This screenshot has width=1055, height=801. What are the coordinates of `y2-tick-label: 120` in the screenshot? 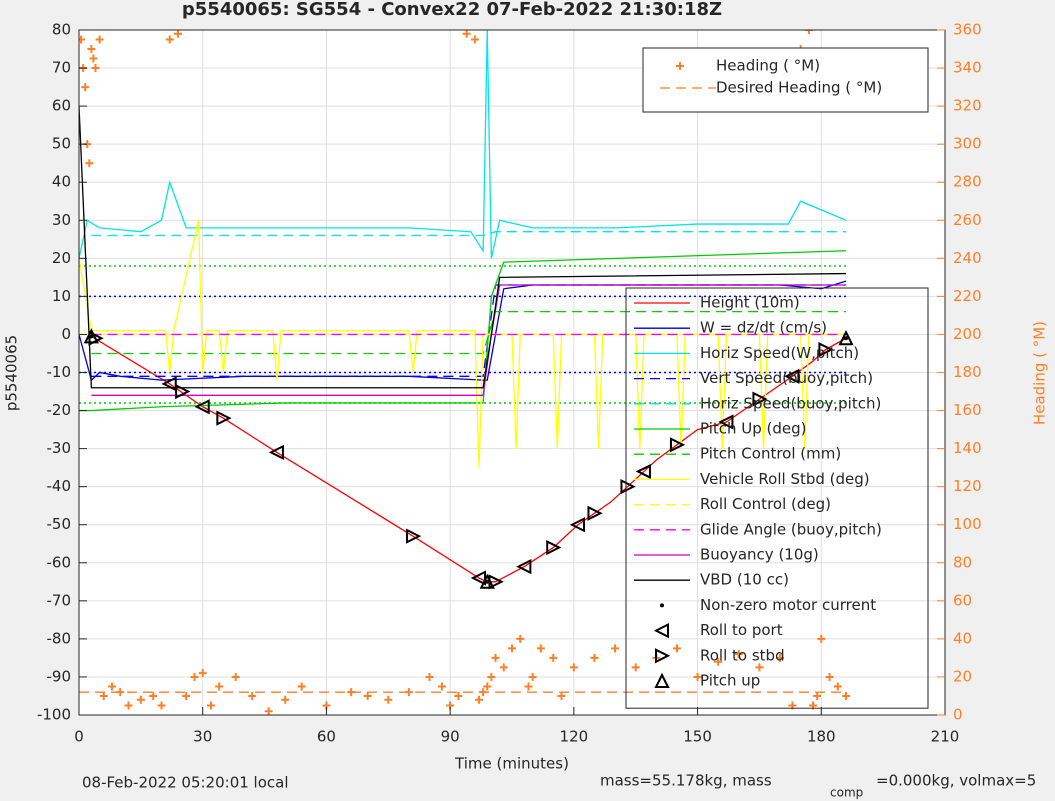 It's located at (967, 486).